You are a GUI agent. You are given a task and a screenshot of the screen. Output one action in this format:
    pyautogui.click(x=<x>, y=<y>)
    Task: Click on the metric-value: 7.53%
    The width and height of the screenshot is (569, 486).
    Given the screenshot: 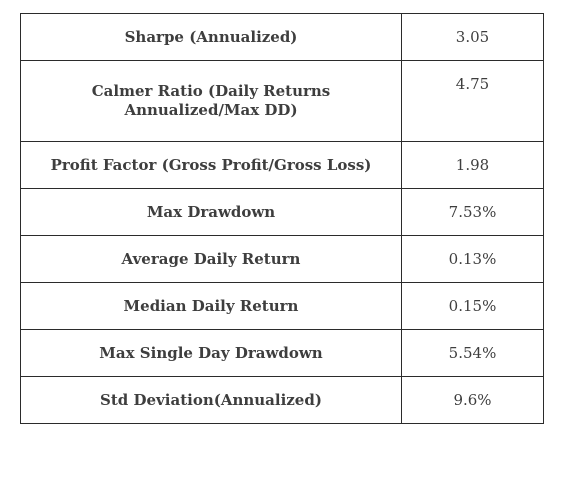 What is the action you would take?
    pyautogui.click(x=472, y=212)
    